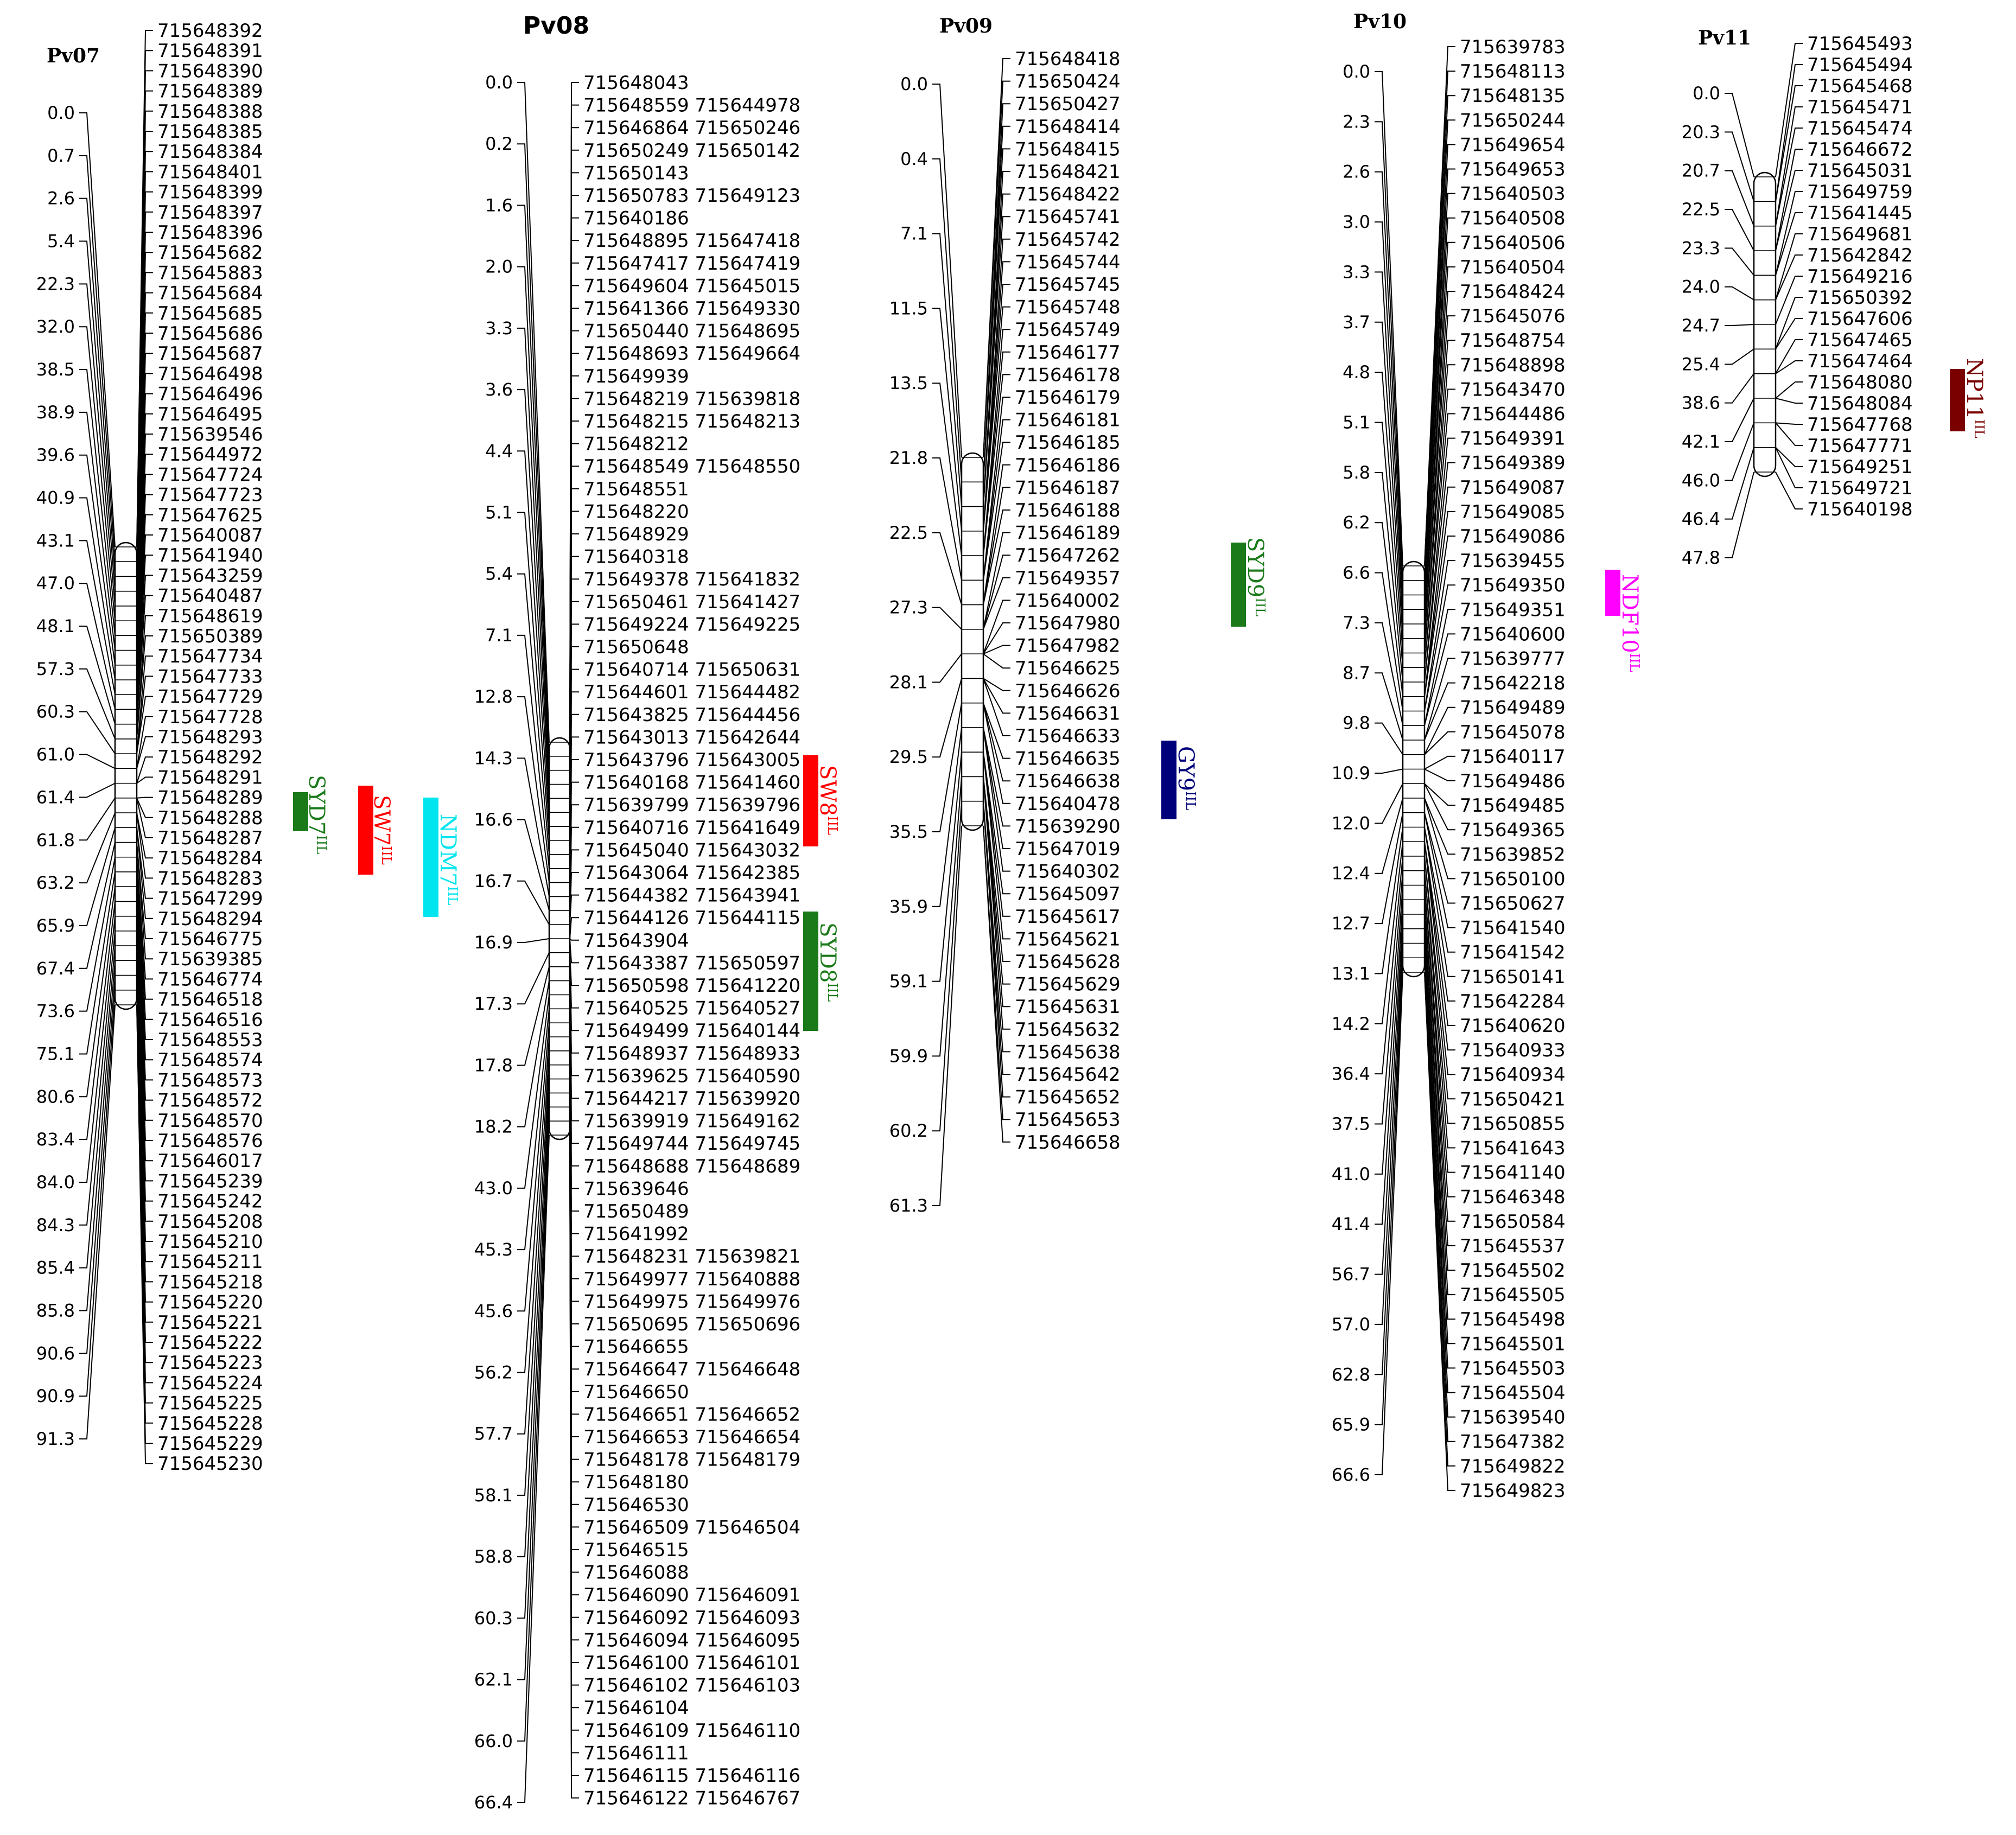 Image resolution: width=2016 pixels, height=1835 pixels. Describe the element at coordinates (1068, 781) in the screenshot. I see `marker-label: 715646638` at that location.